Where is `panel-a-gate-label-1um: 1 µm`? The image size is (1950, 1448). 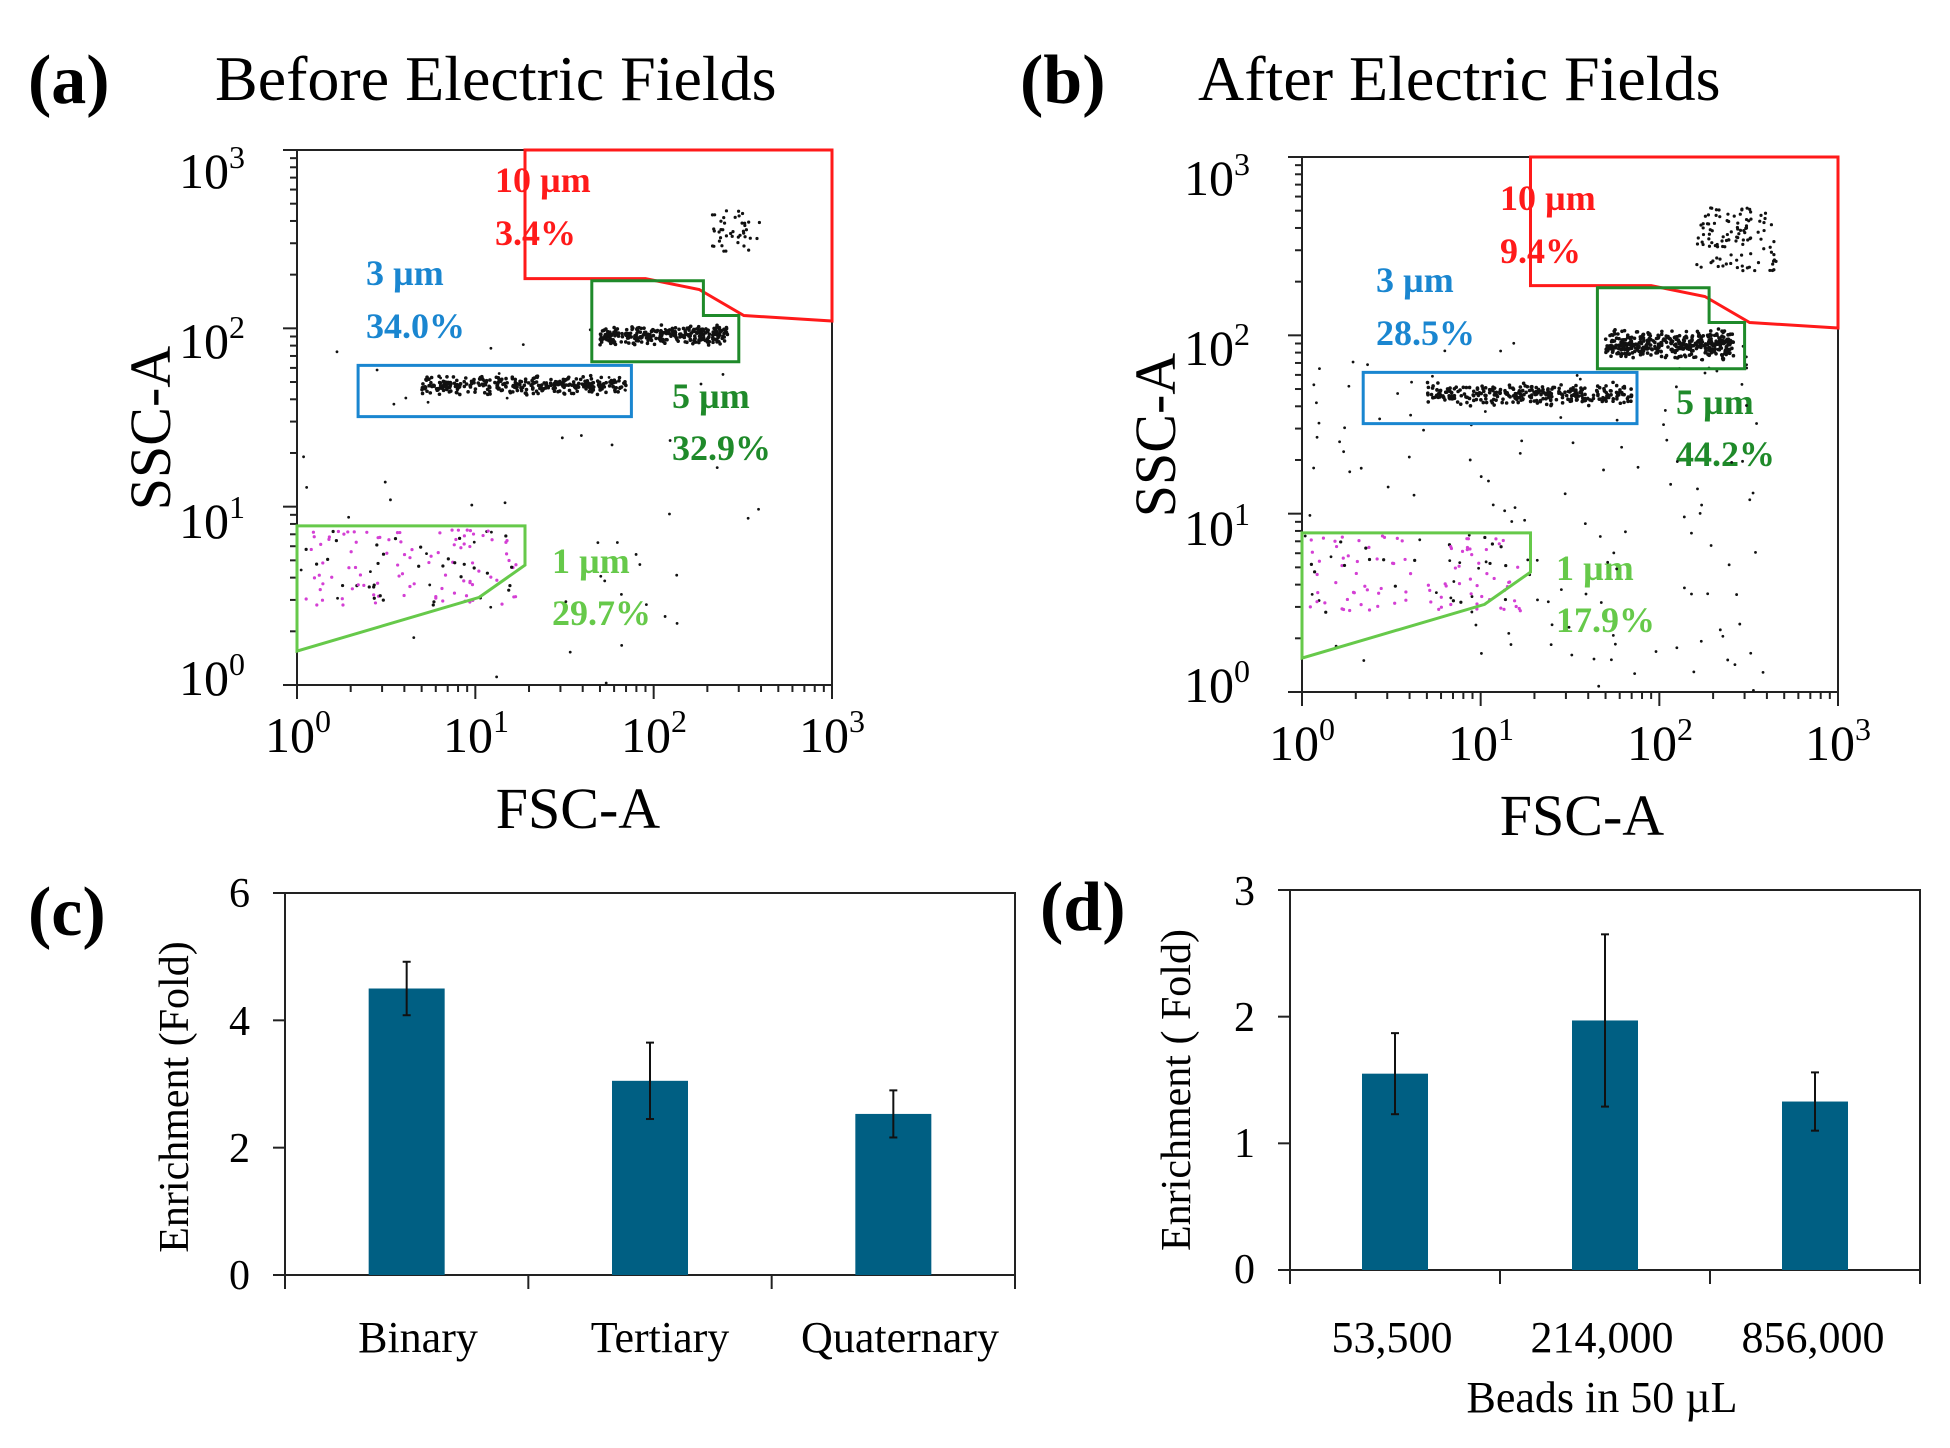 panel-a-gate-label-1um: 1 µm is located at coordinates (591, 561).